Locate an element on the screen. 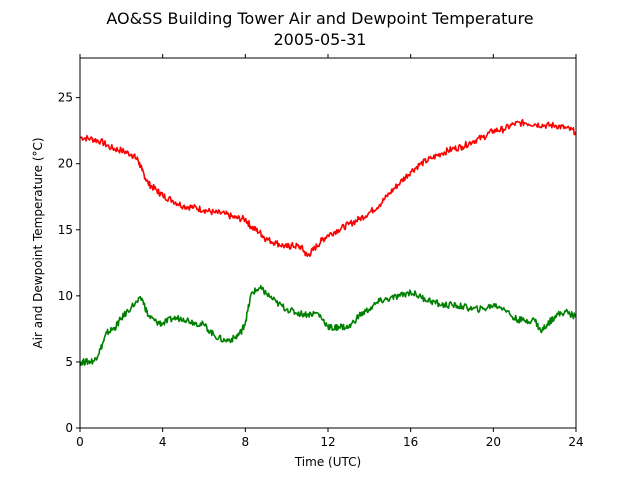  x-tick-label-6: 24 is located at coordinates (575, 442).